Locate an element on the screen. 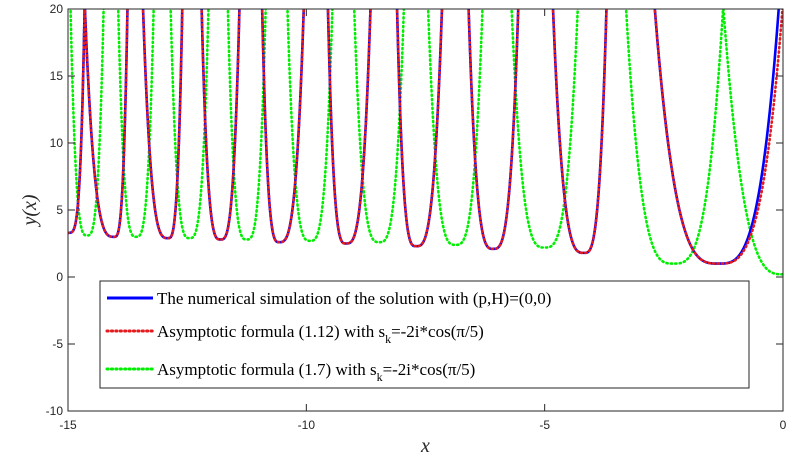 This screenshot has width=787, height=461. legend-entry-asymptotic-112-label: Asymptotic formula (1.12) with s is located at coordinates (271, 331).